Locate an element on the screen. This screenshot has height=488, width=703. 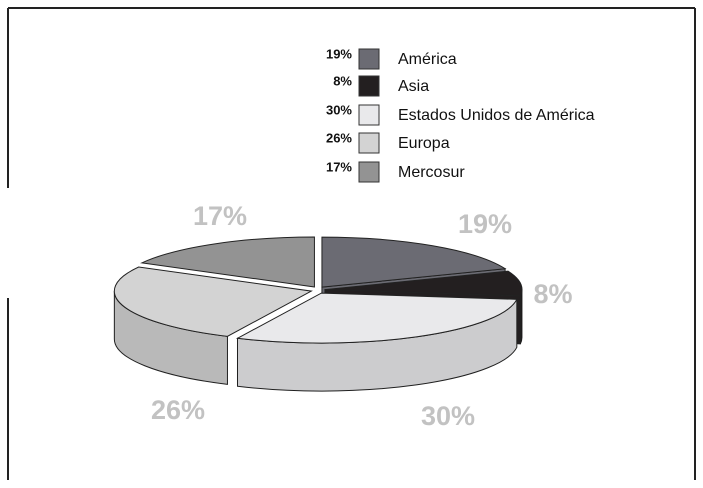
legend-percent: 26% is located at coordinates (339, 137).